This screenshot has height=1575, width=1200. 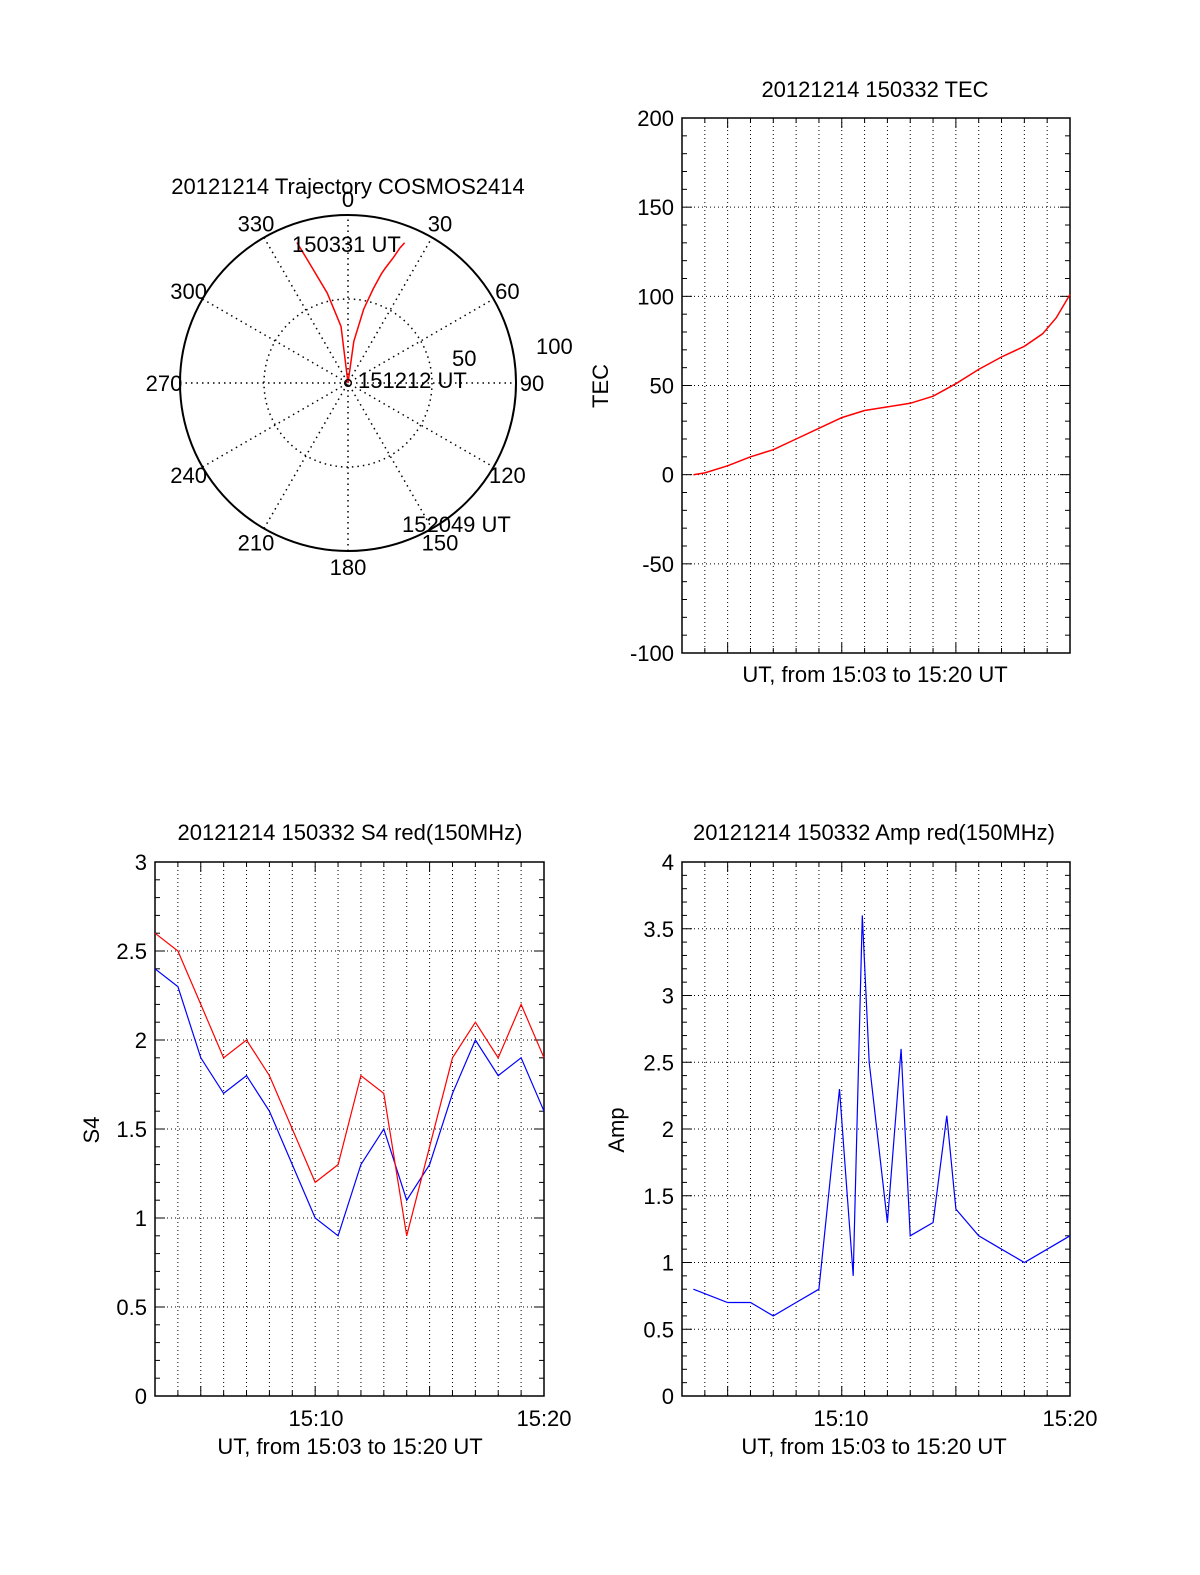 I want to click on tec-frame, so click(x=876, y=385).